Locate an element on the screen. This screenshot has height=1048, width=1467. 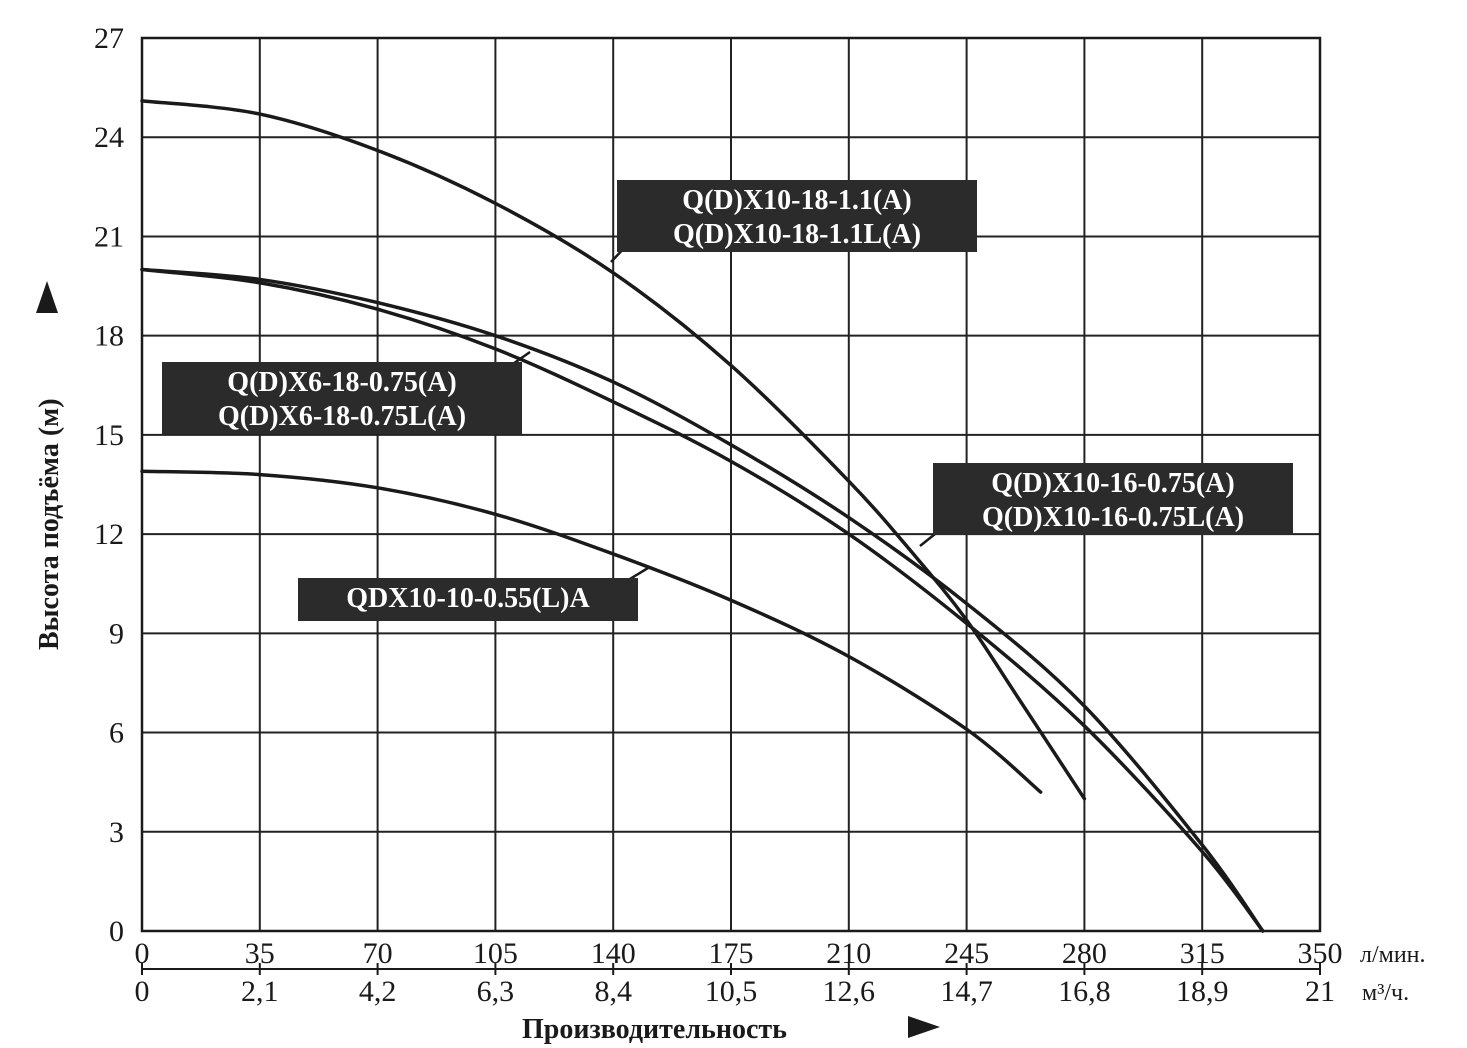
y-tick-label: 27 is located at coordinates (109, 38).